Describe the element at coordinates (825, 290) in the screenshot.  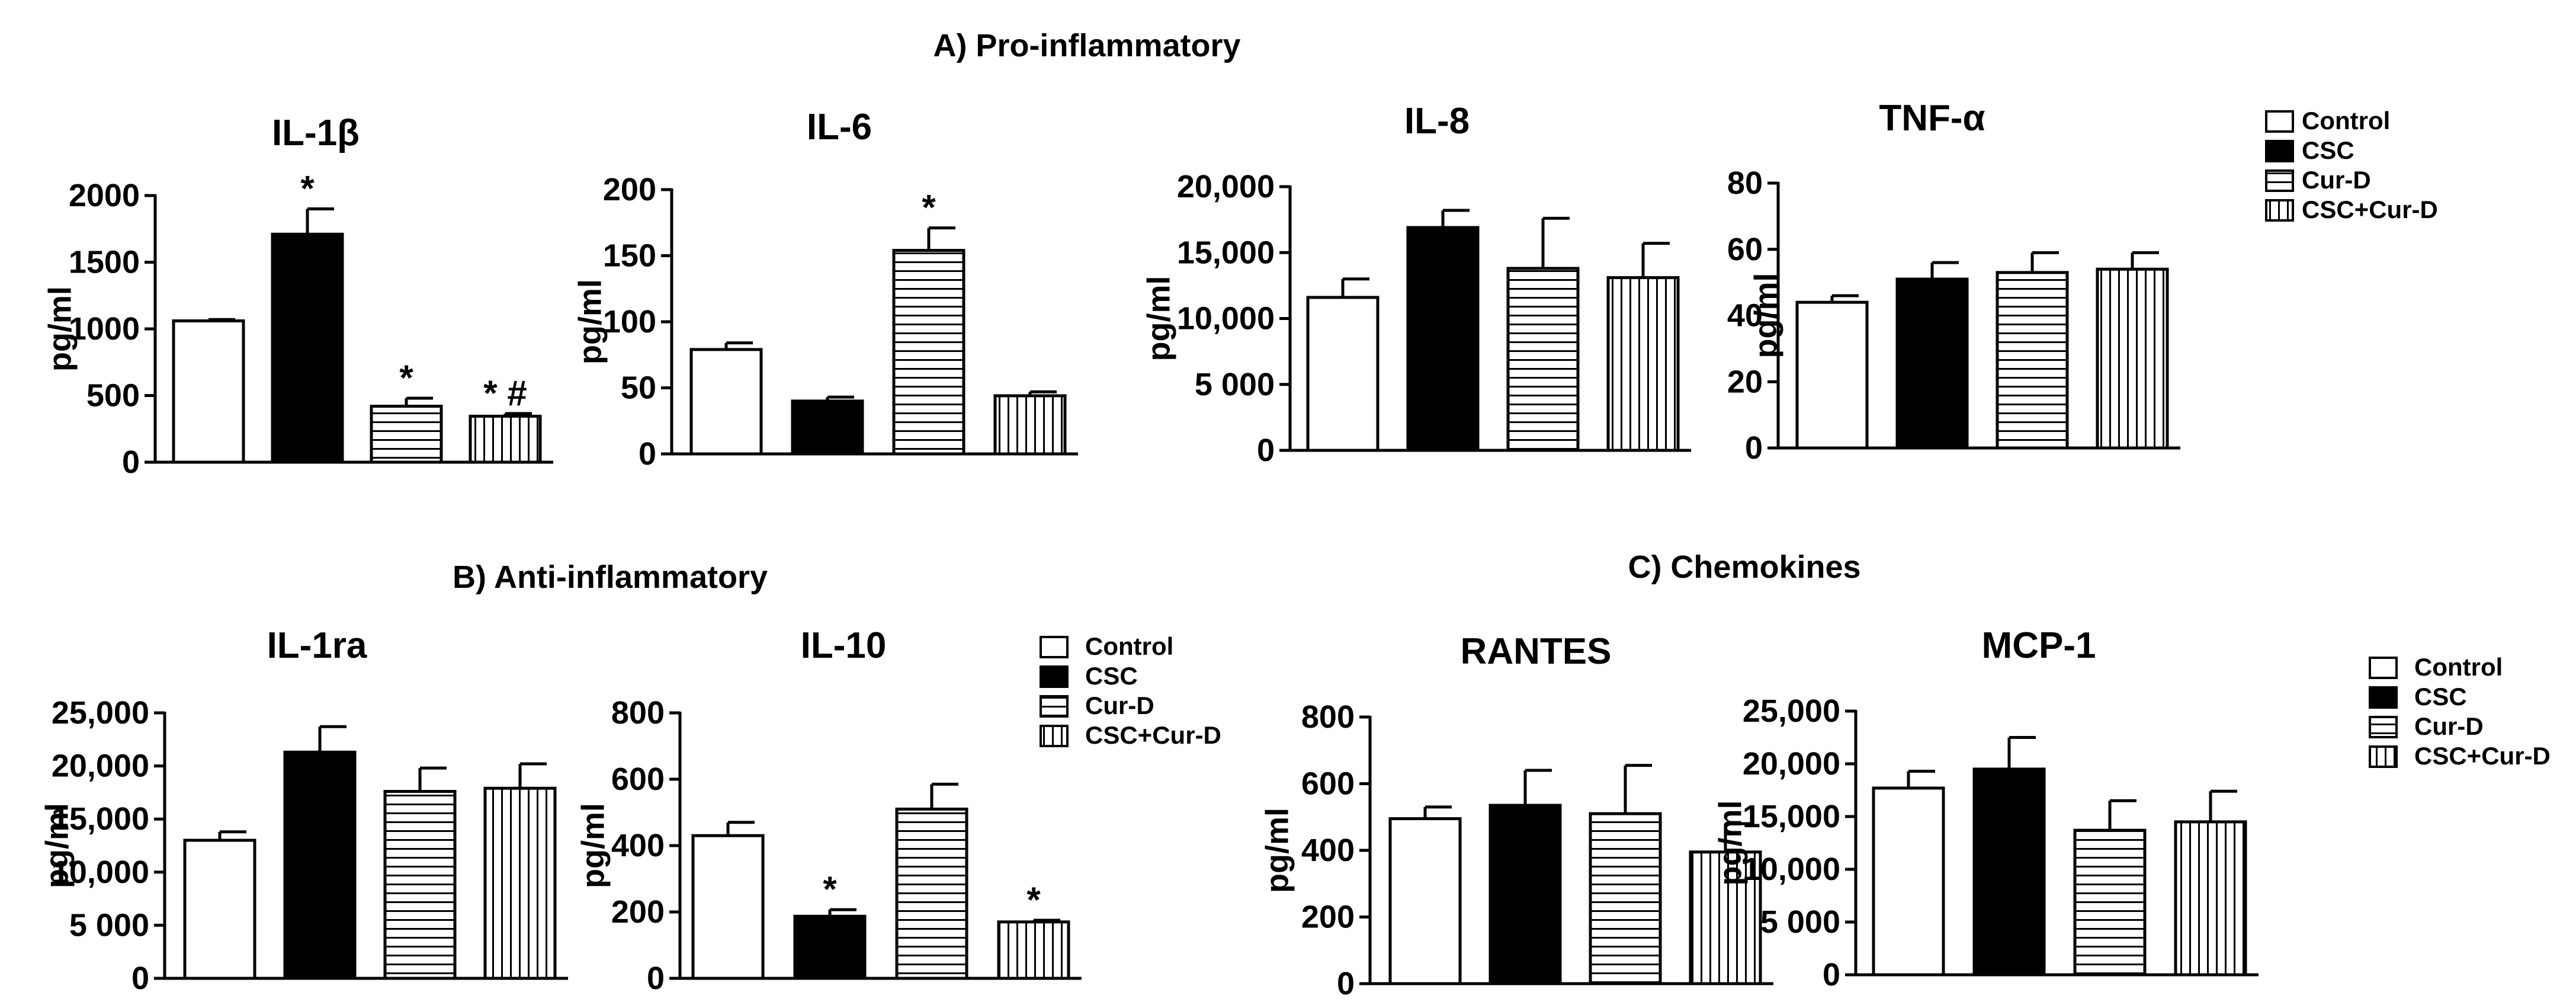
I see `chart-panel-2: IL-6 pg/ml 0 50 100 150 200 *` at that location.